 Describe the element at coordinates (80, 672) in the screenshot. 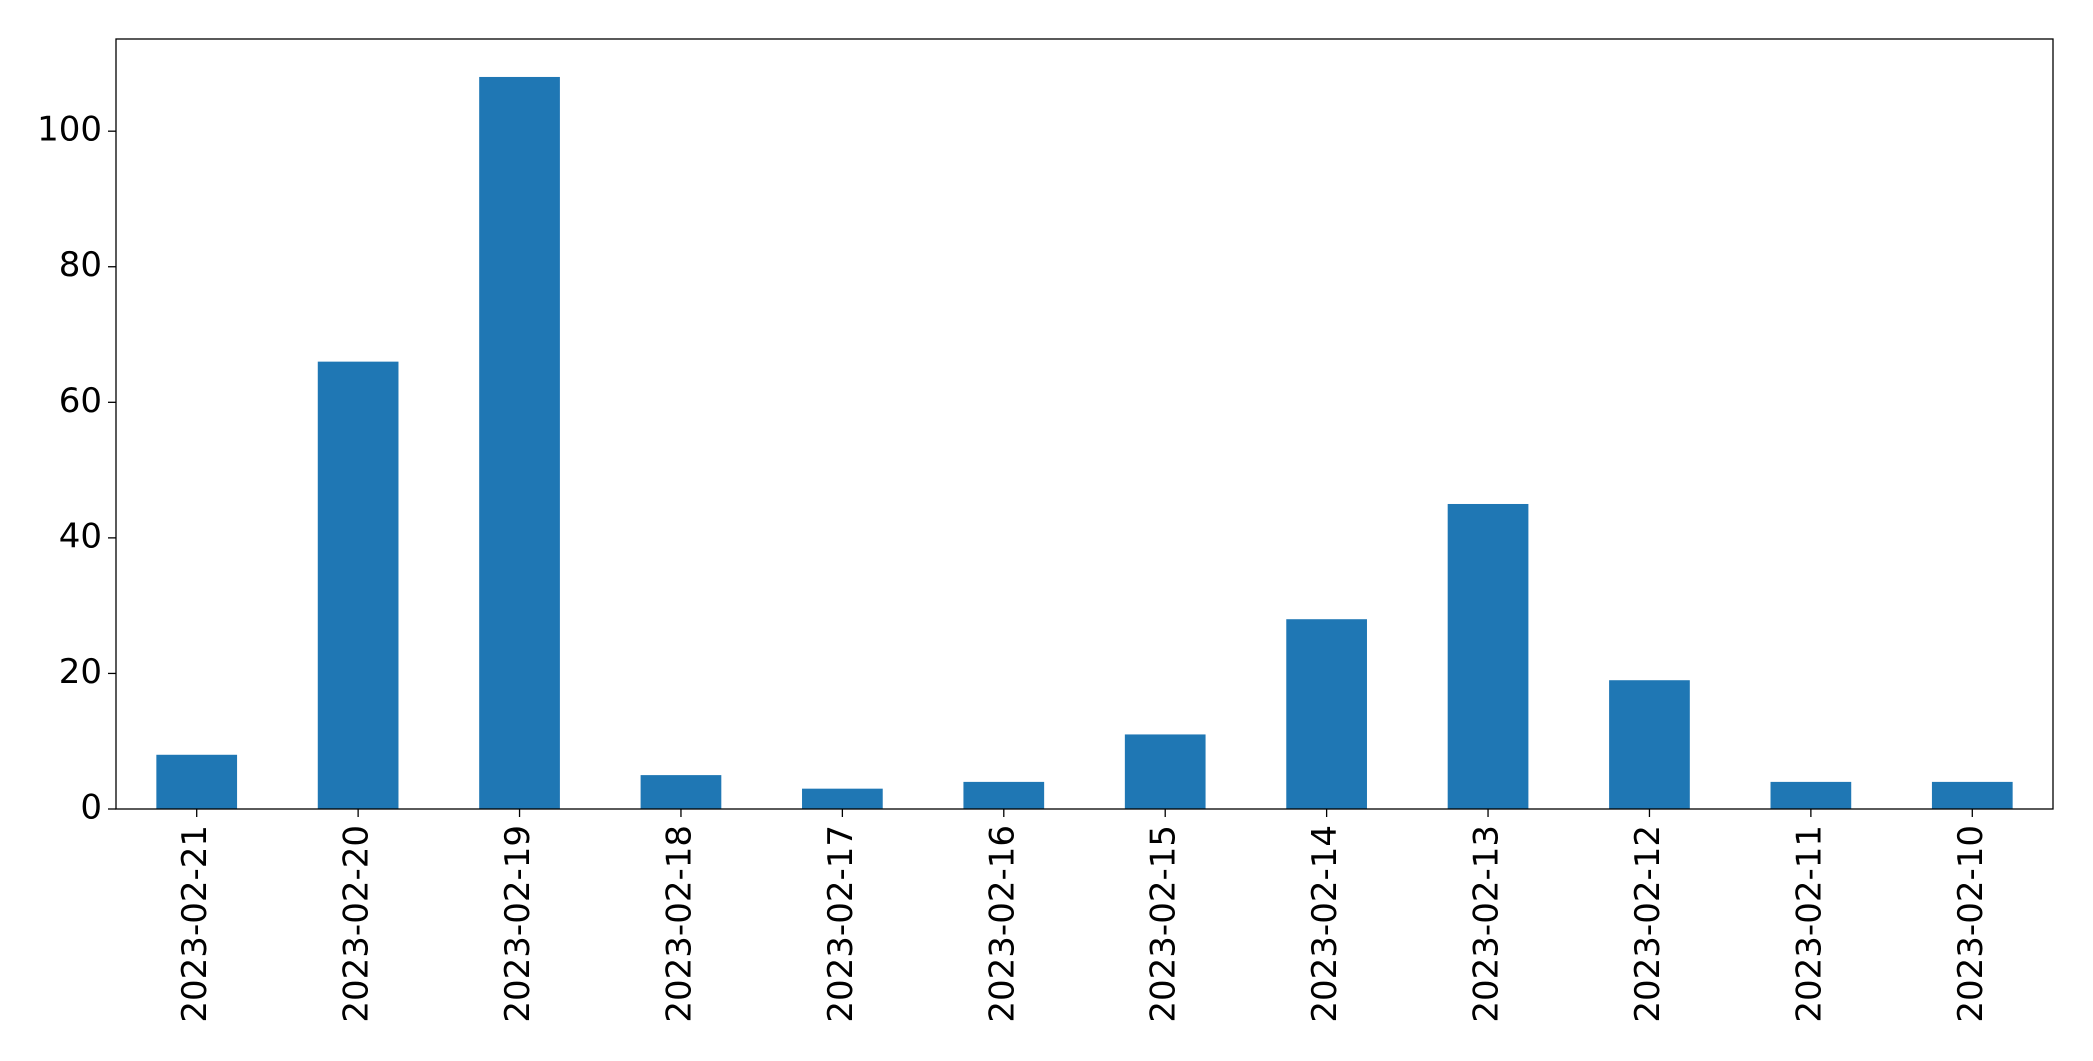

I see `y-tick-label: 20` at that location.